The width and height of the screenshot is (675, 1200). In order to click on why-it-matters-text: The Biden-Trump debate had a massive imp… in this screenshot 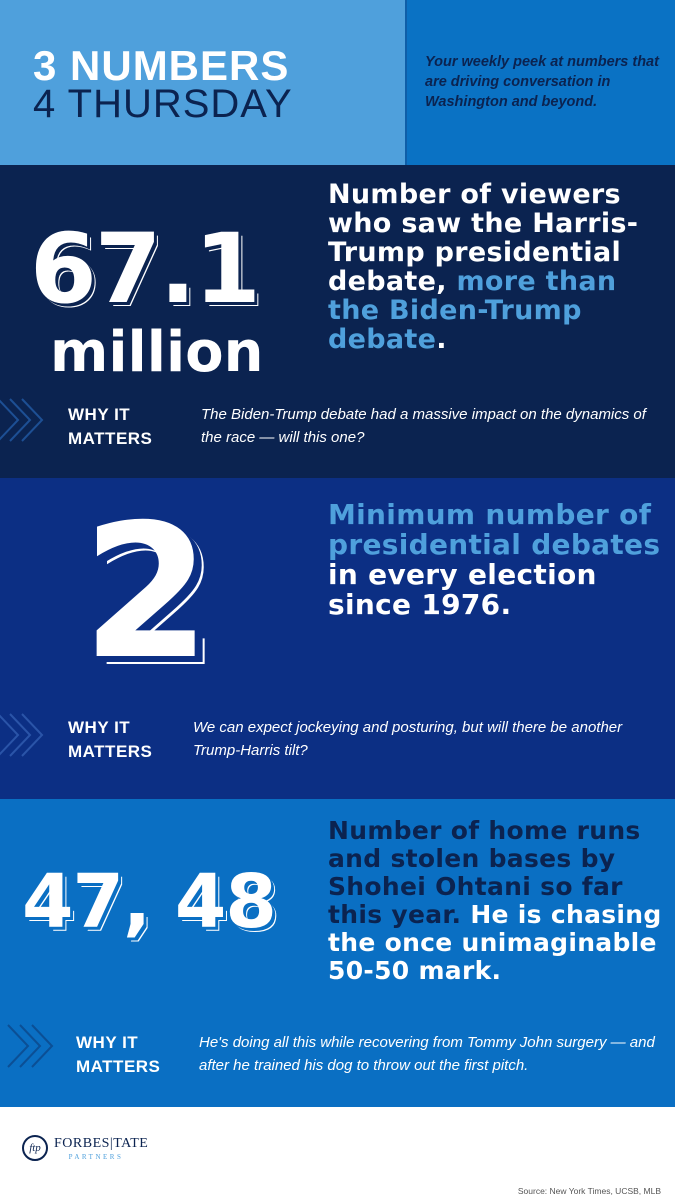, I will do `click(423, 426)`.